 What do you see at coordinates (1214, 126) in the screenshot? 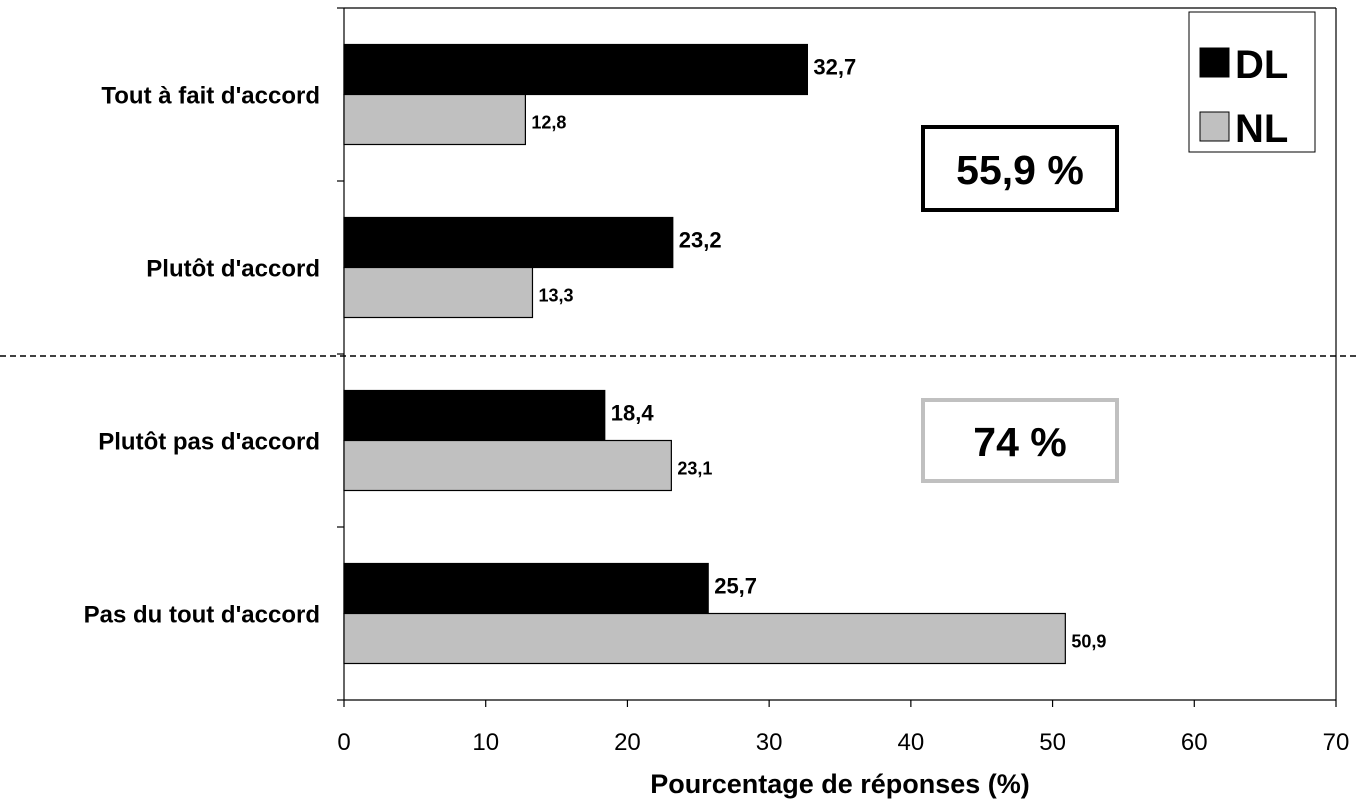
I see `legend-swatch-nl` at bounding box center [1214, 126].